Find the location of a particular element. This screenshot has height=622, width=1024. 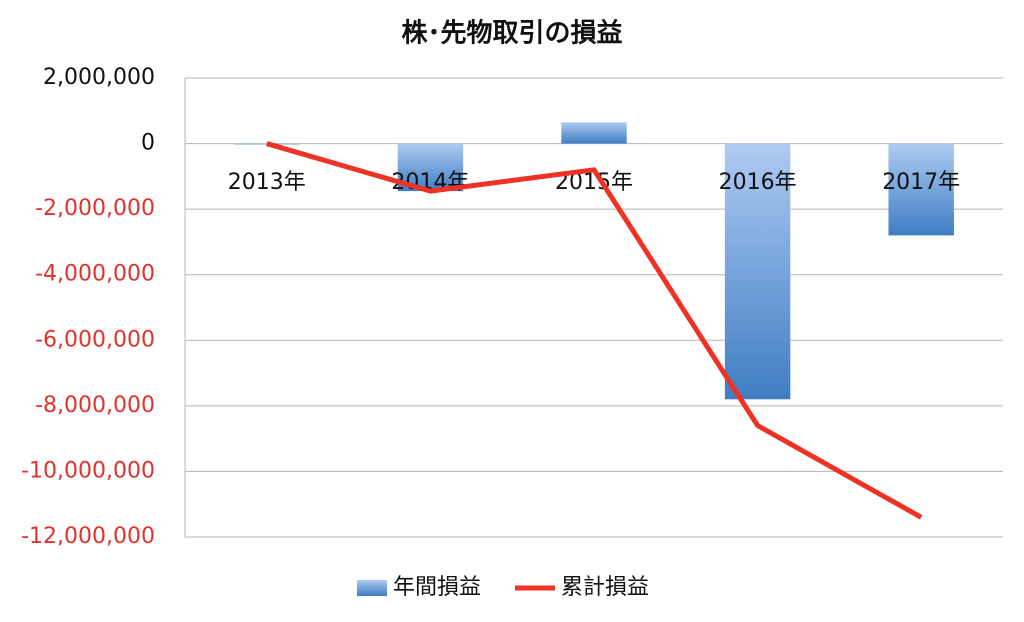

x-tick-label: 2013年 is located at coordinates (267, 182).